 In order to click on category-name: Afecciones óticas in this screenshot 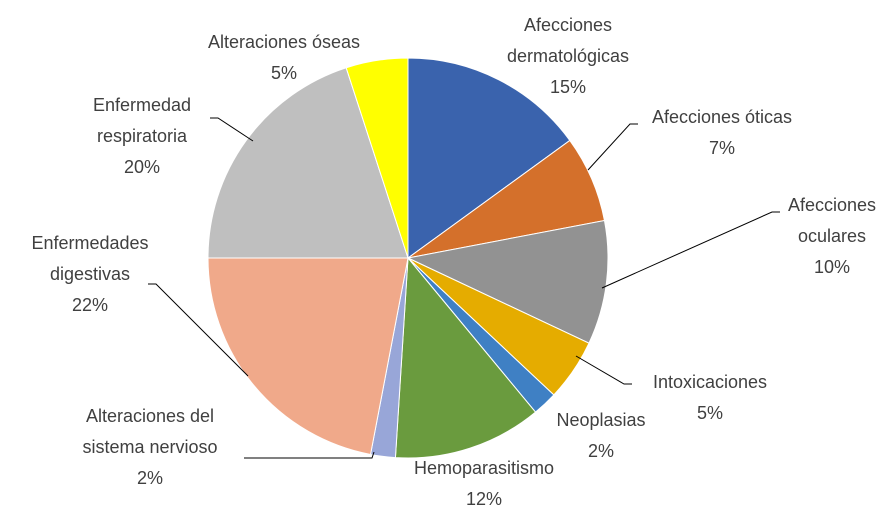, I will do `click(722, 117)`.